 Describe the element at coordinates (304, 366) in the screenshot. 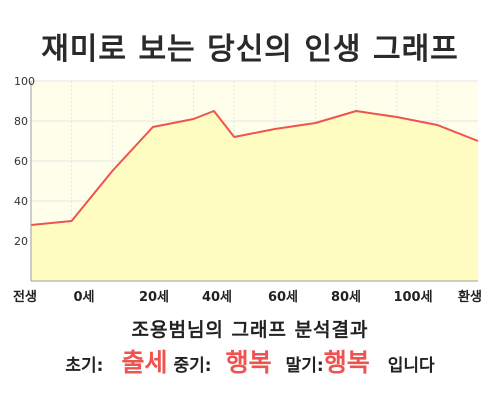

I see `late-label: 말기:` at that location.